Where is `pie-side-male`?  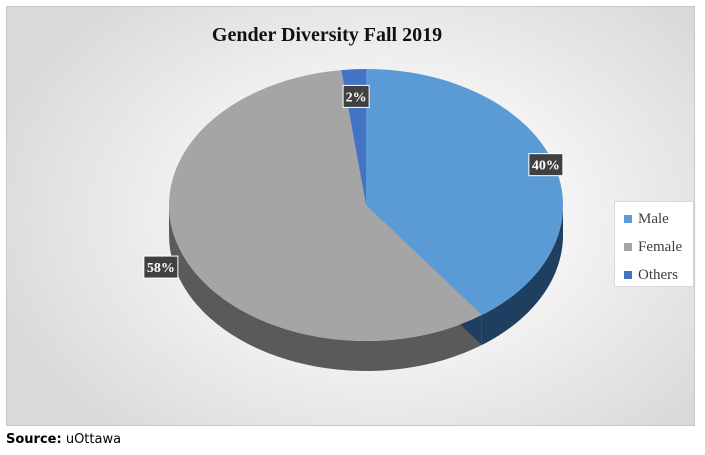 pie-side-male is located at coordinates (522, 275).